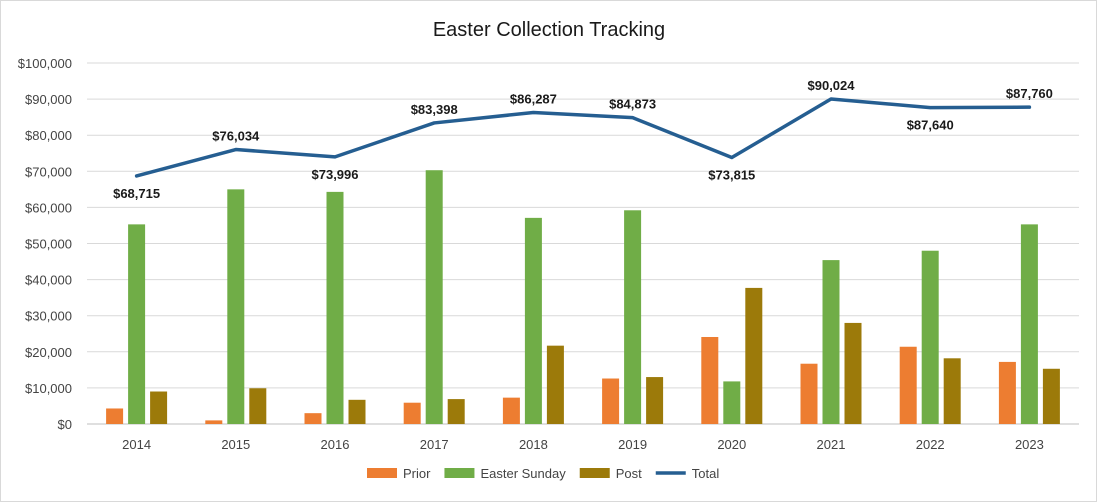 This screenshot has height=502, width=1097. I want to click on total-point-2019, so click(633, 118).